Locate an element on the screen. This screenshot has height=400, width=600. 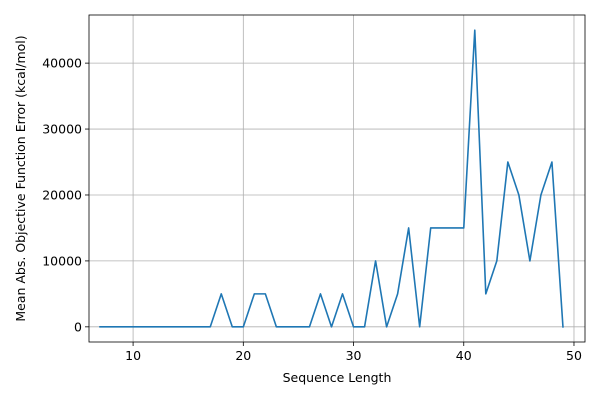
x-tick-label: 10 is located at coordinates (133, 355).